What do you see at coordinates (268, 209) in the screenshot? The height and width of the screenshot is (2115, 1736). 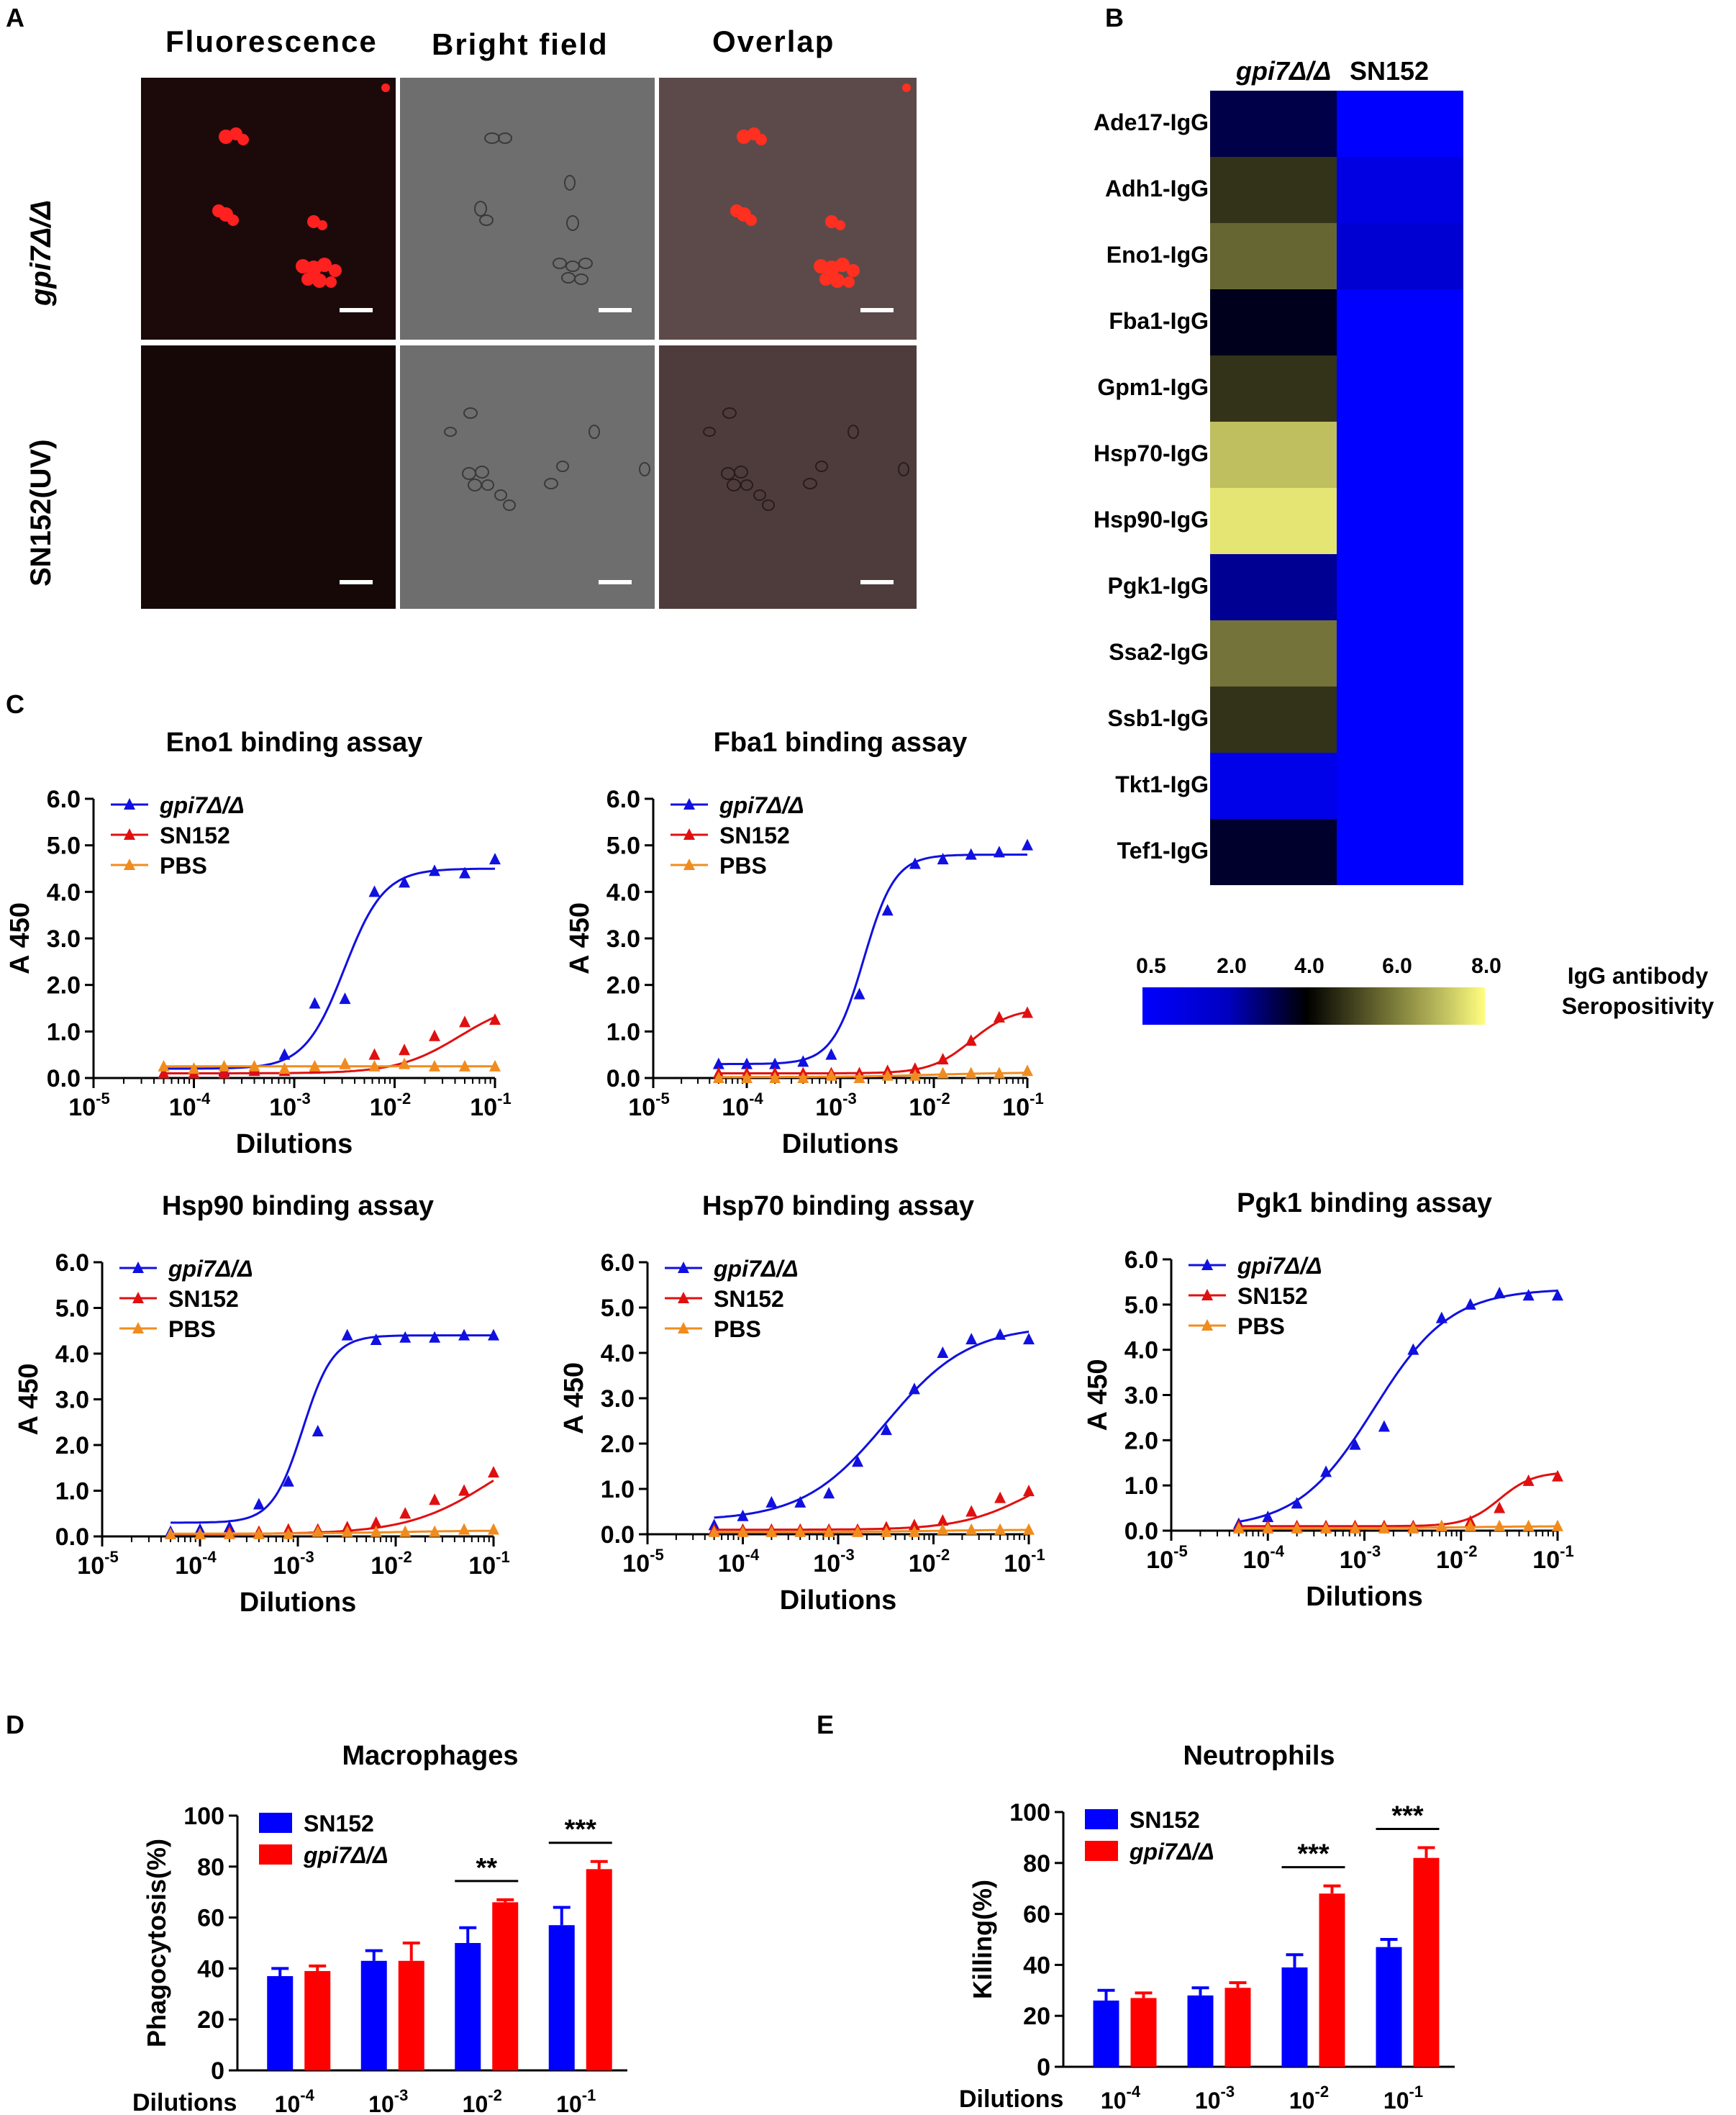 I see `micrograph-fluorescence-gpi7` at bounding box center [268, 209].